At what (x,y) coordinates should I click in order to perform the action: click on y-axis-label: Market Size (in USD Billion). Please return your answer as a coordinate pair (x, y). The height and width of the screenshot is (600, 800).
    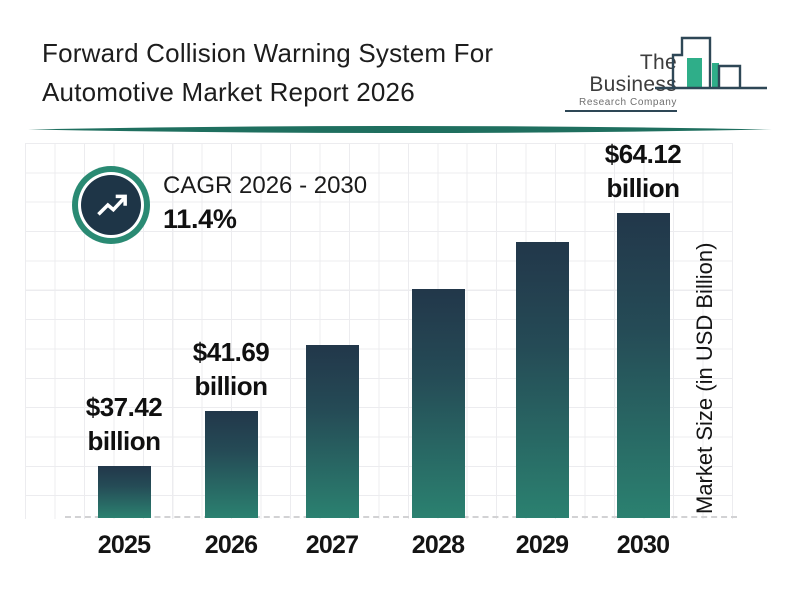
    Looking at the image, I should click on (704, 378).